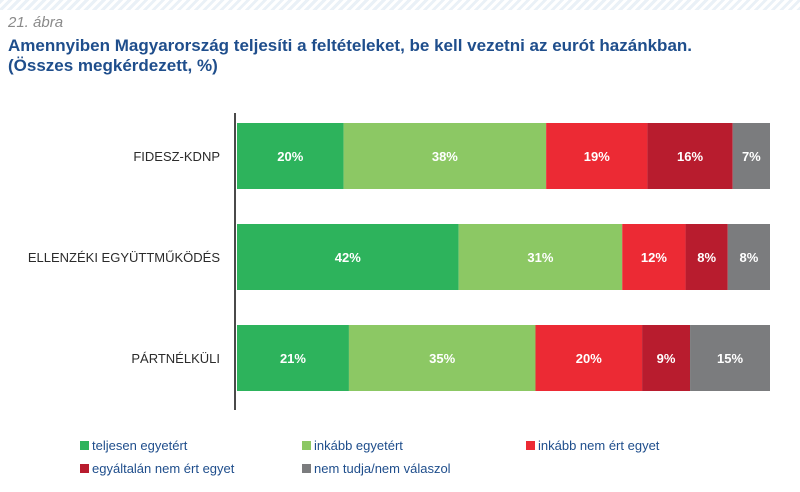 The height and width of the screenshot is (492, 800). I want to click on header-hatch-band, so click(400, 5).